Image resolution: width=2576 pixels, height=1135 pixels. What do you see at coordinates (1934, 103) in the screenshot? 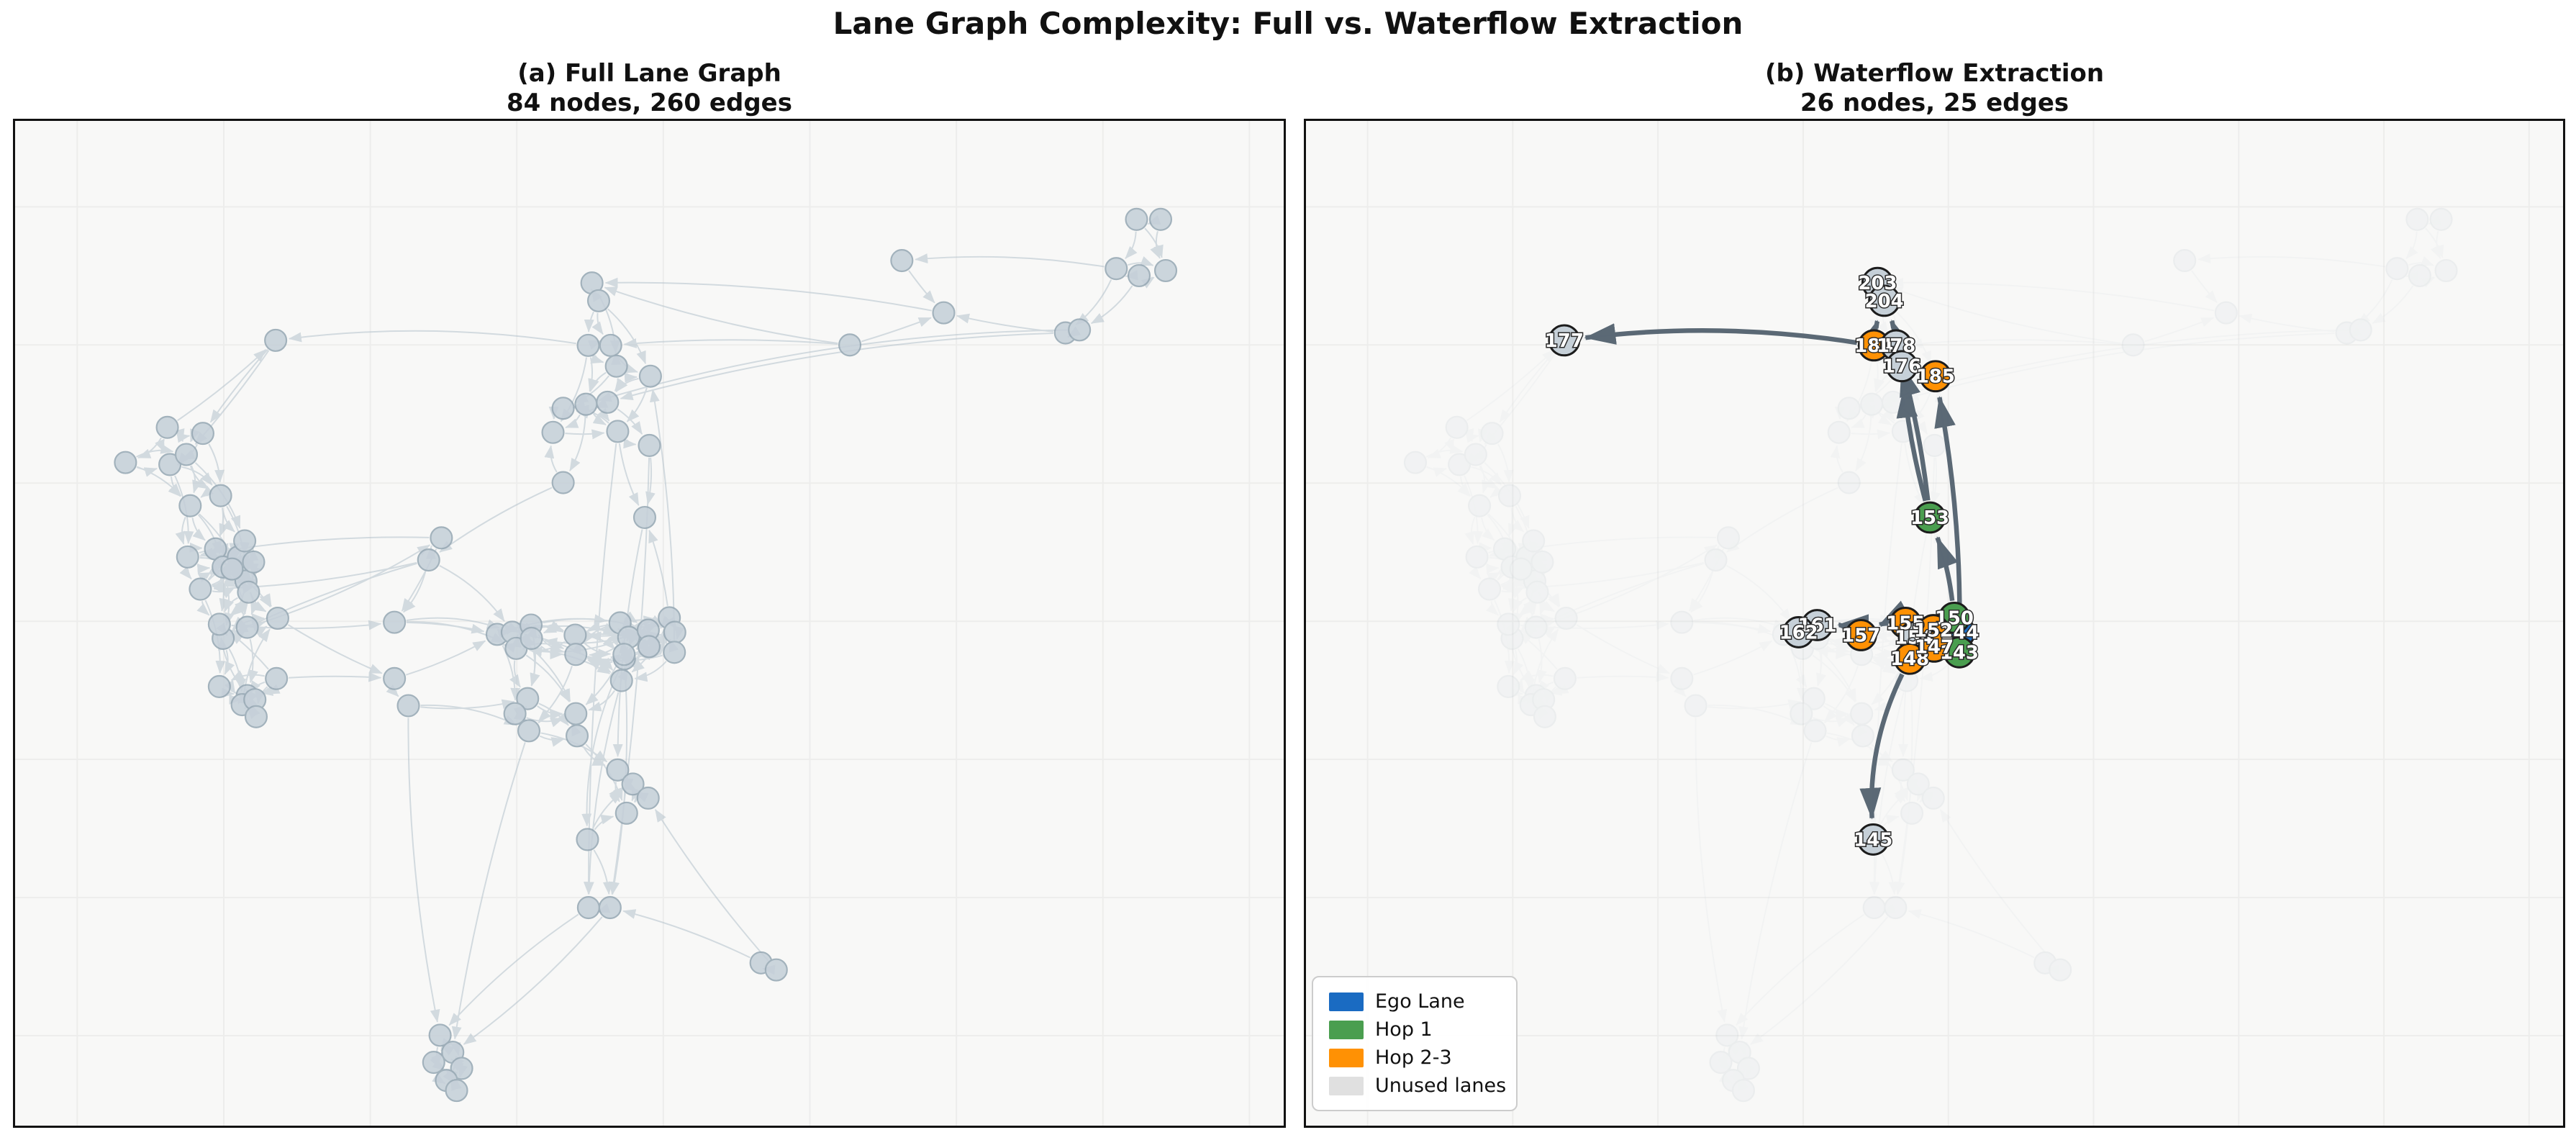
I see `panel-b-stats: 26 nodes, 25 edges` at bounding box center [1934, 103].